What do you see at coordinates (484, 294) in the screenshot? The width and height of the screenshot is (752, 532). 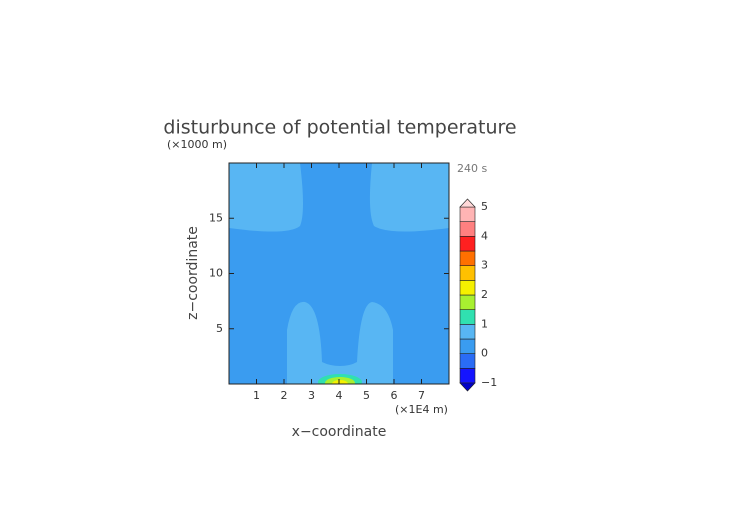 I see `colorbar-tick-label: 2` at bounding box center [484, 294].